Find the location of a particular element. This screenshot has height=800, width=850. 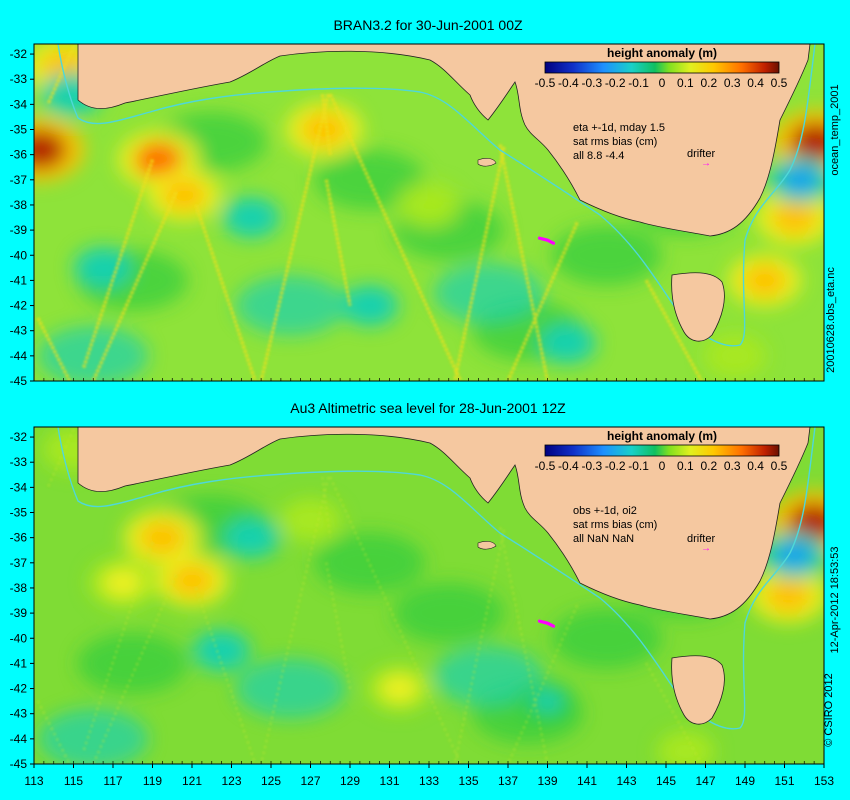

lon-tick-label: 151 is located at coordinates (784, 781).